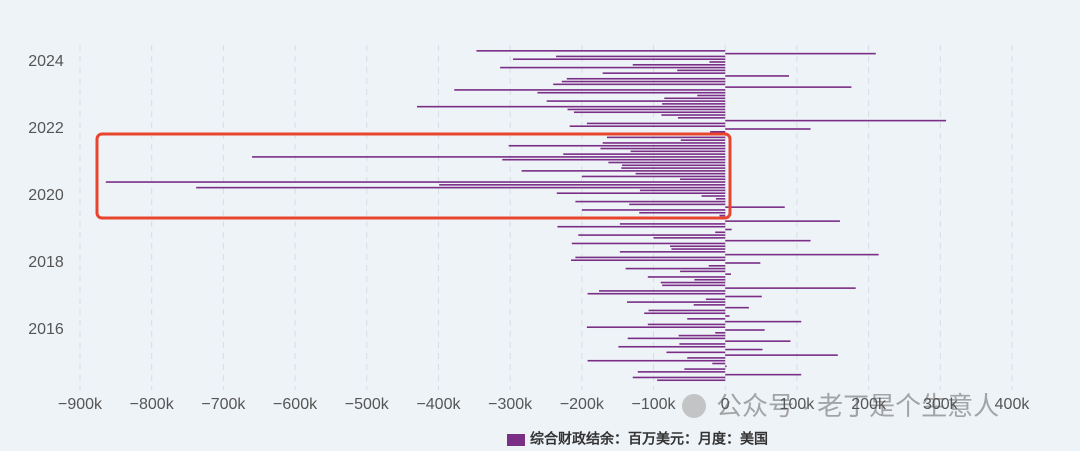 This screenshot has height=451, width=1080. Describe the element at coordinates (654, 404) in the screenshot. I see `x-tick-label: −100k` at that location.